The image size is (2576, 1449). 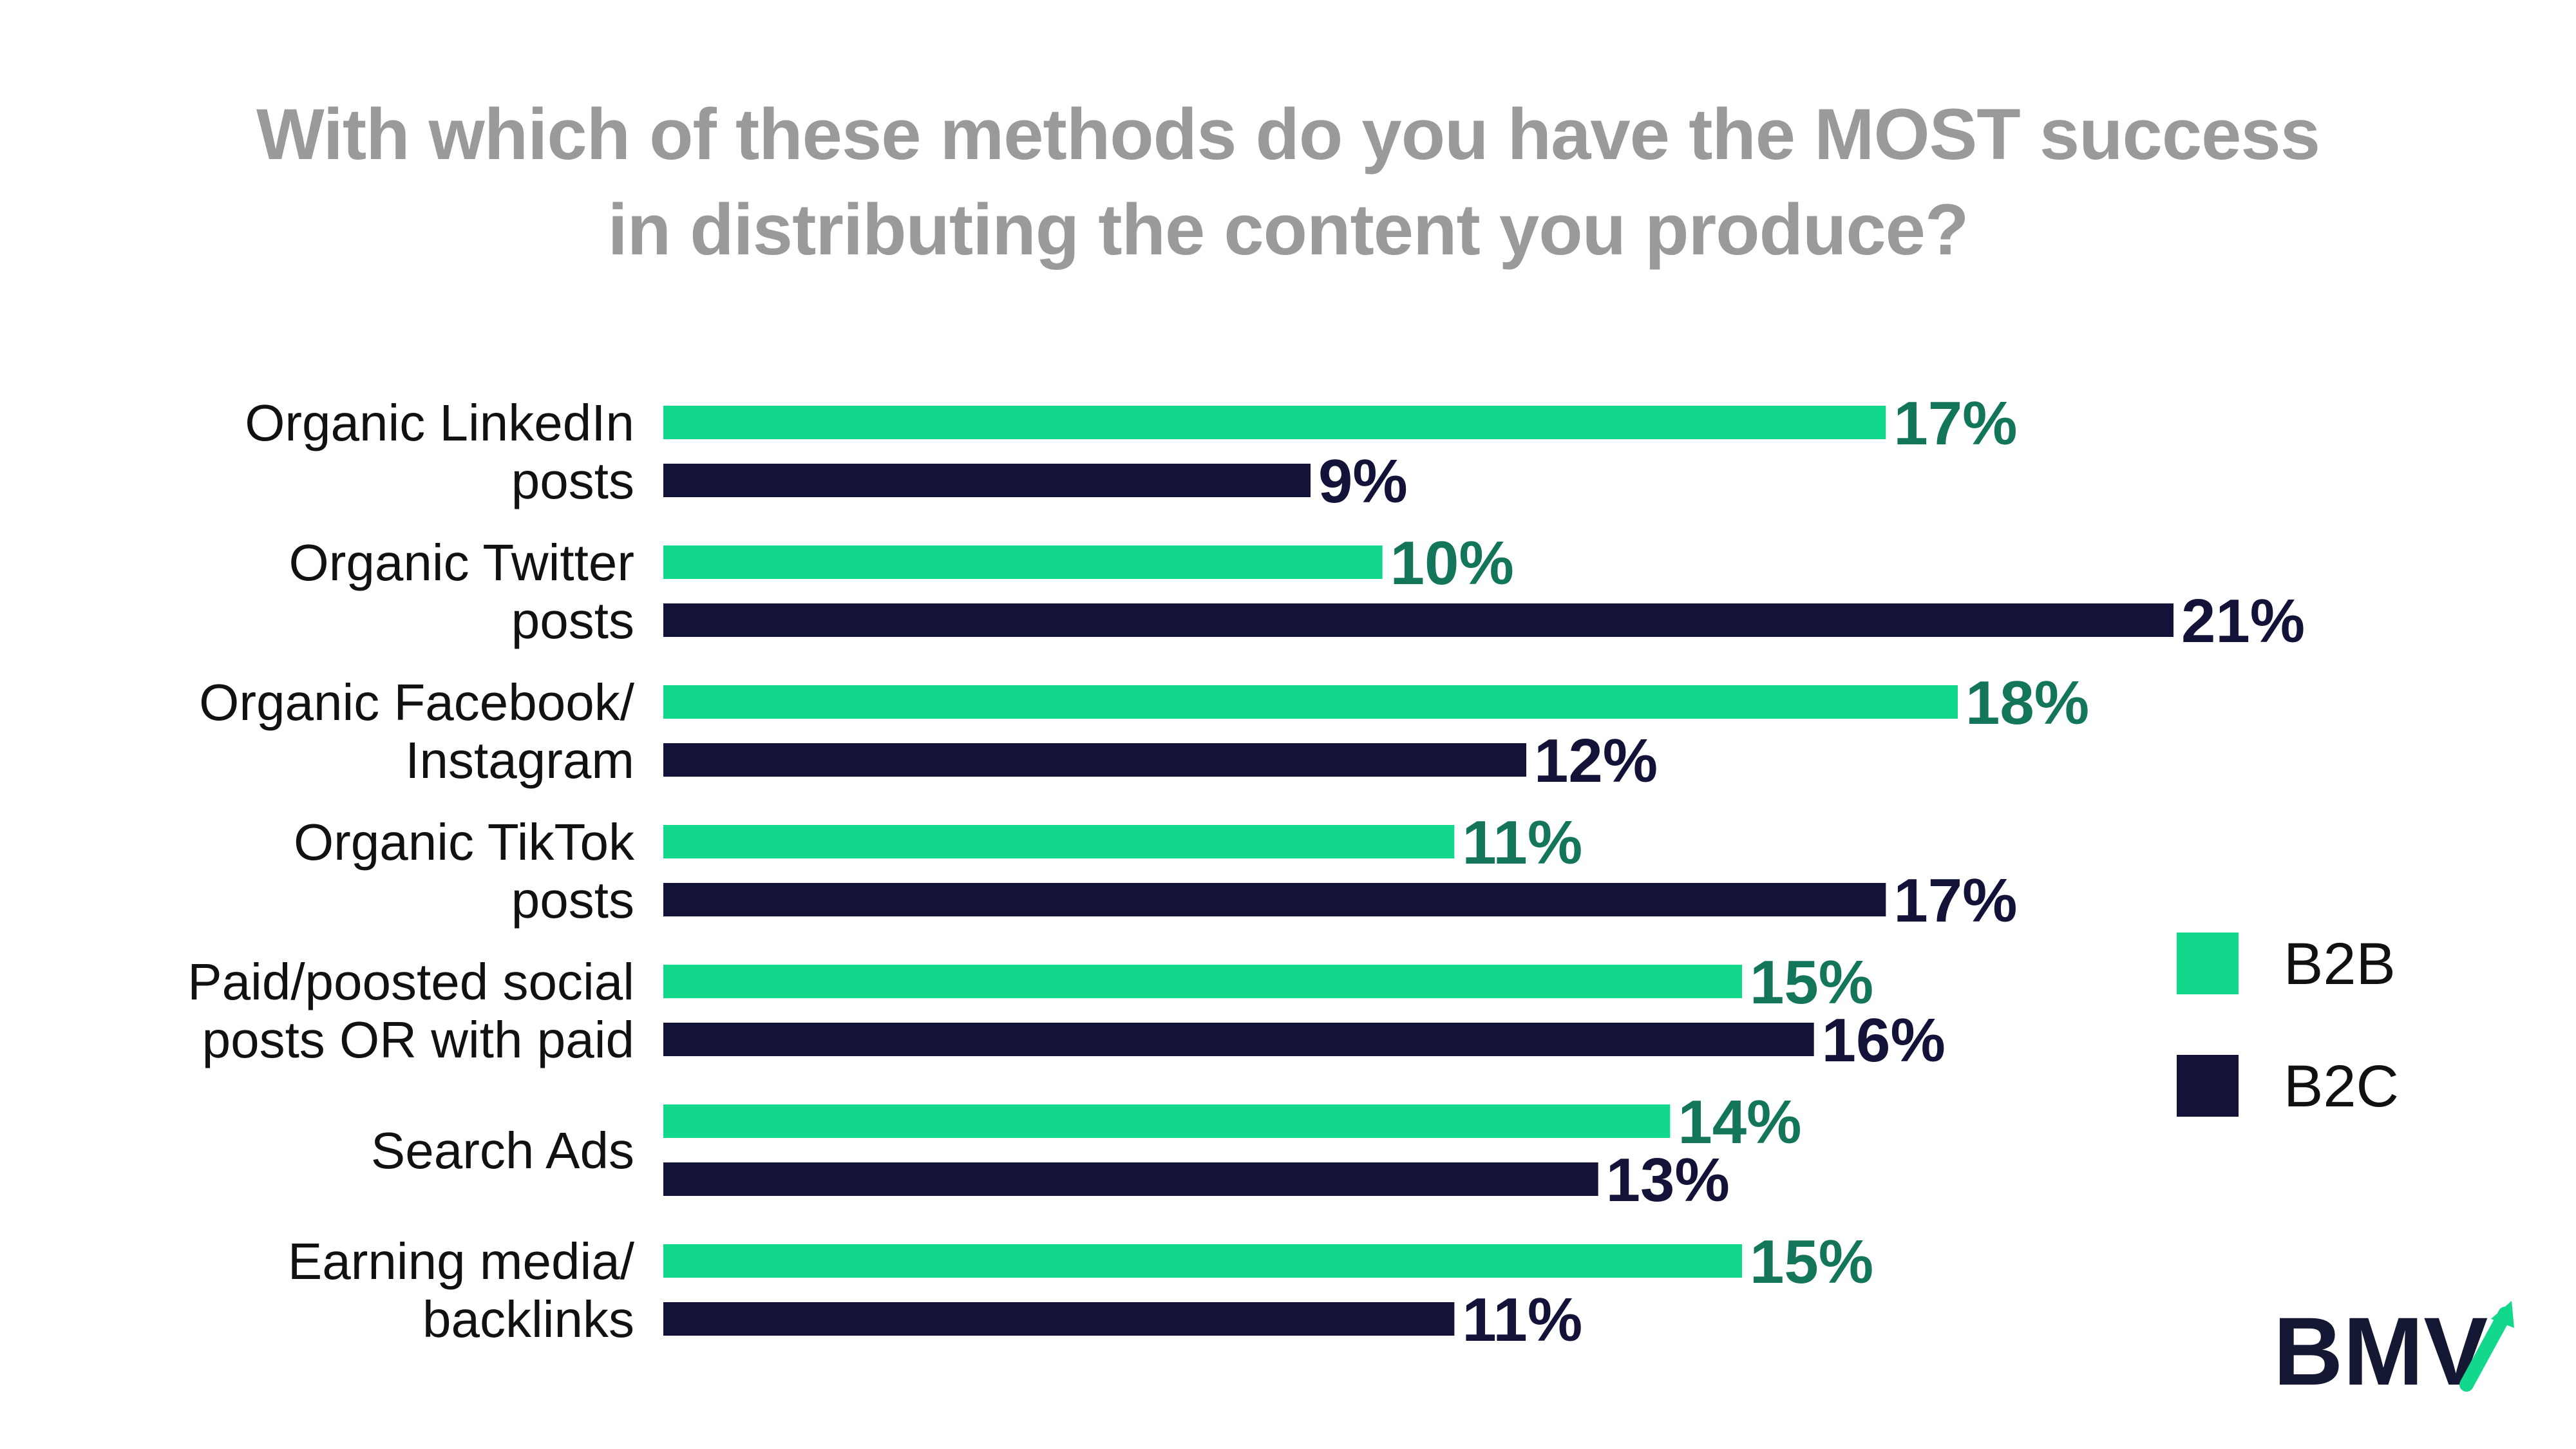 What do you see at coordinates (411, 981) in the screenshot?
I see `category-label: Paid/poosted social` at bounding box center [411, 981].